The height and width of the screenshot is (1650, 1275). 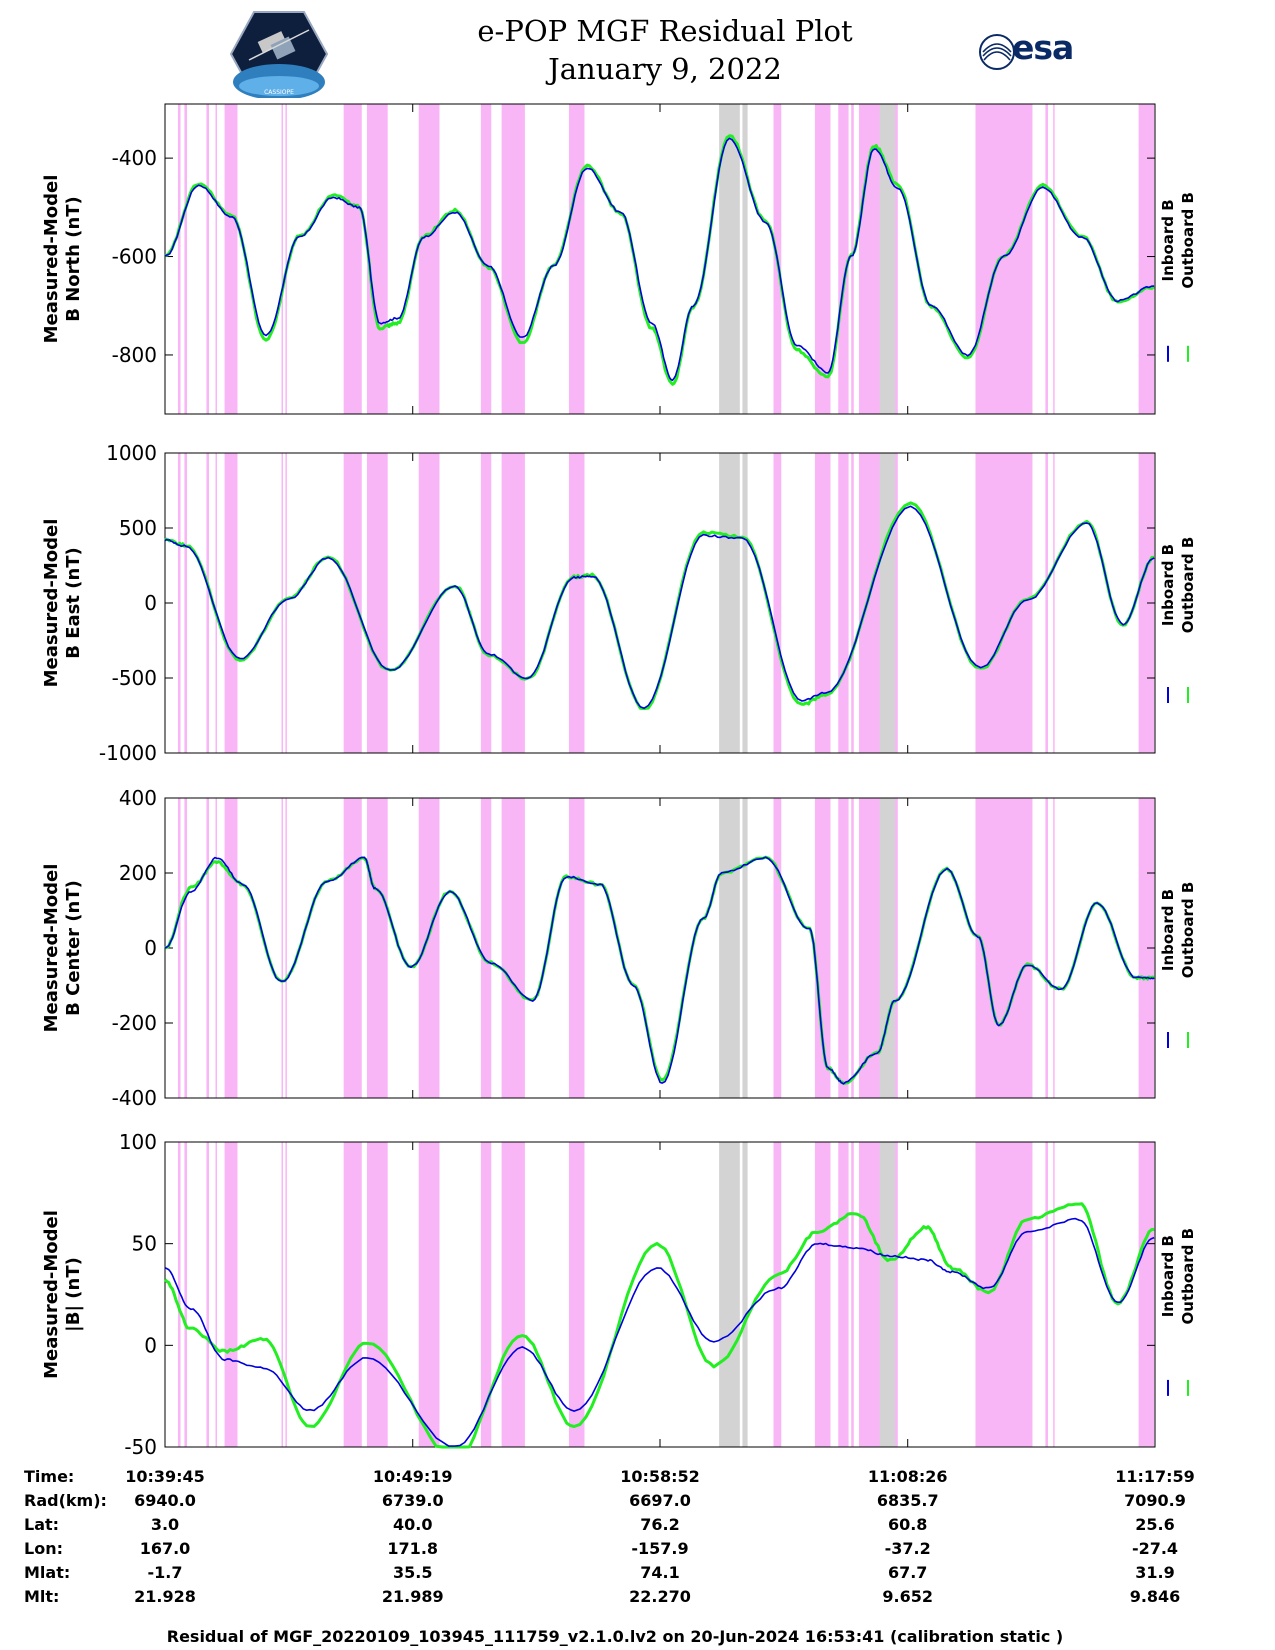 I want to click on y-tick-label: -1000, so click(x=128, y=753).